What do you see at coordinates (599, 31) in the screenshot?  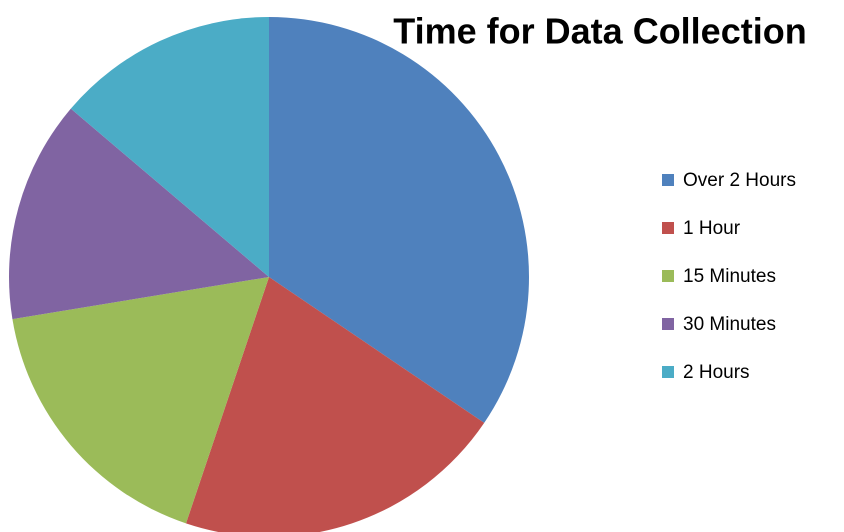 I see `chart-title: Time for Data Collection` at bounding box center [599, 31].